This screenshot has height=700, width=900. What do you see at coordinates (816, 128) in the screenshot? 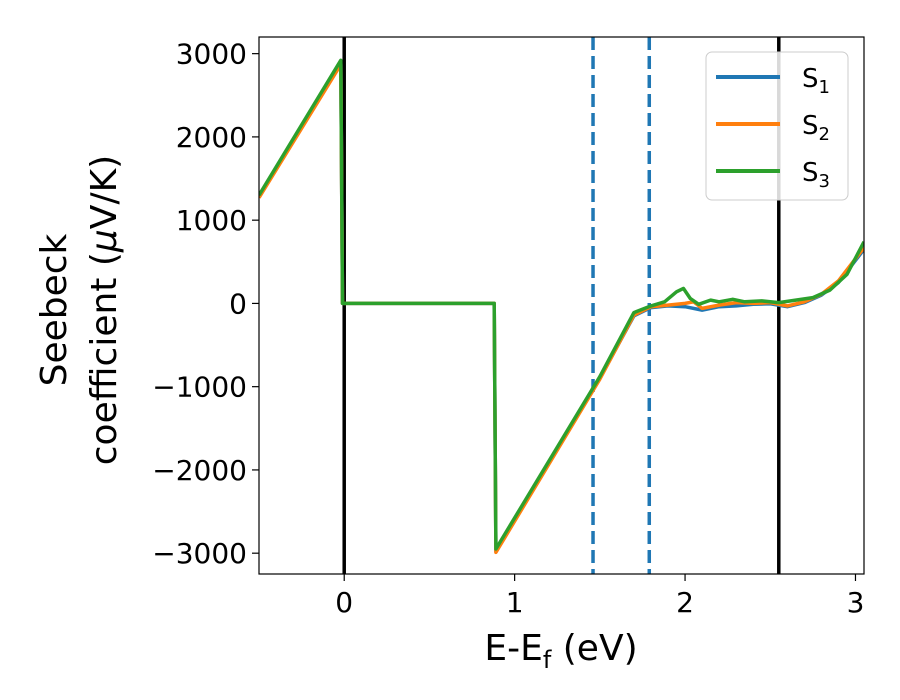
I see `legend-label-S2: S2` at bounding box center [816, 128].